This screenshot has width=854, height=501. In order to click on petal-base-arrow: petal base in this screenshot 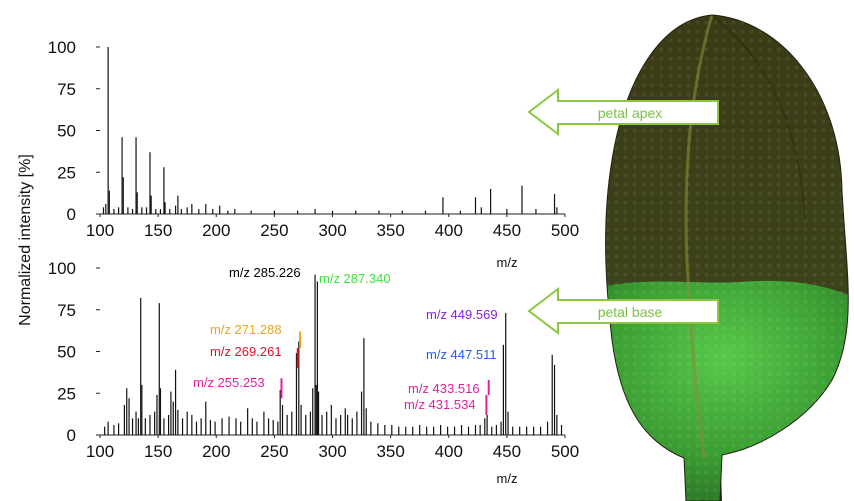, I will do `click(623, 311)`.